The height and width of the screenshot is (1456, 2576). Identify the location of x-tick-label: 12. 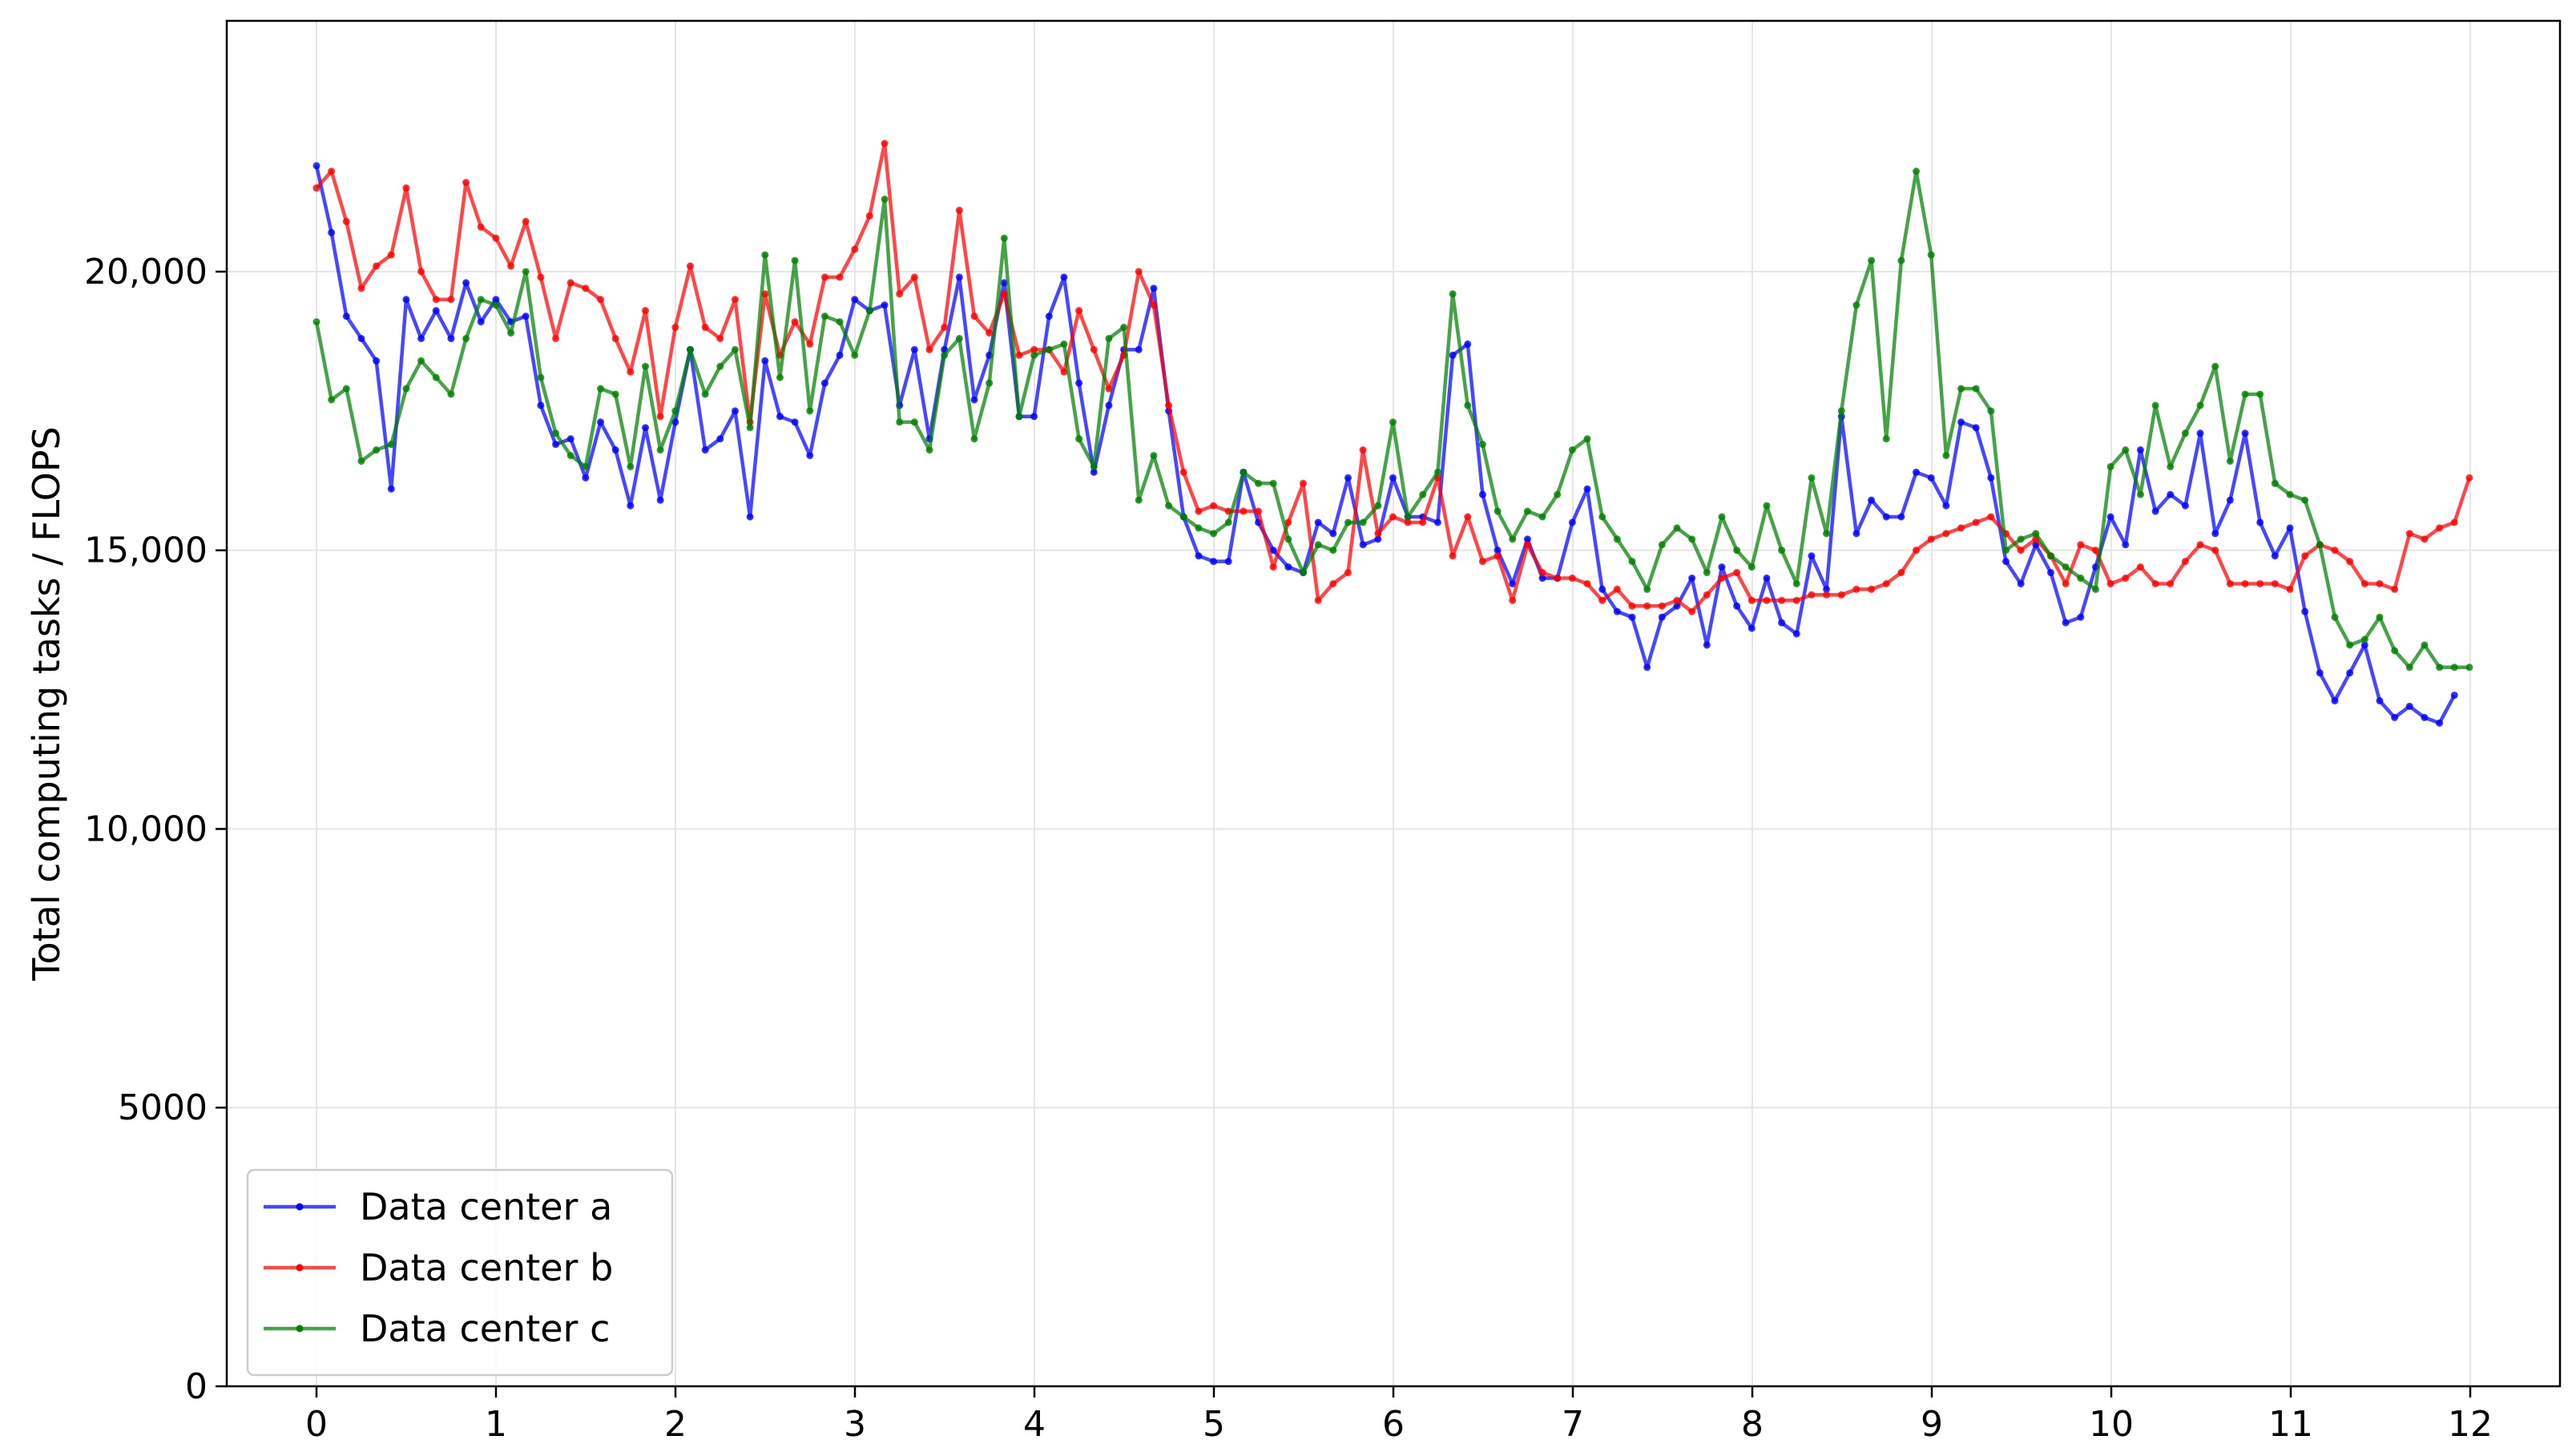
(2470, 1424).